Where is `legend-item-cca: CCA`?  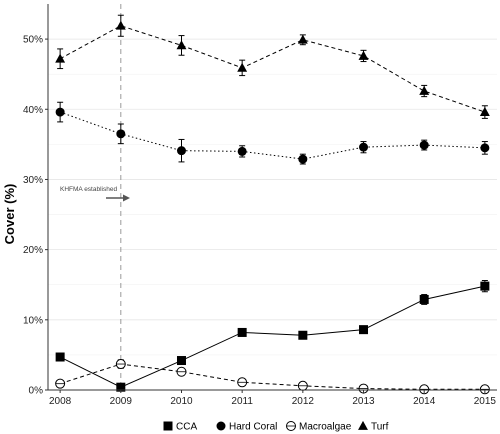
legend-item-cca: CCA is located at coordinates (180, 427).